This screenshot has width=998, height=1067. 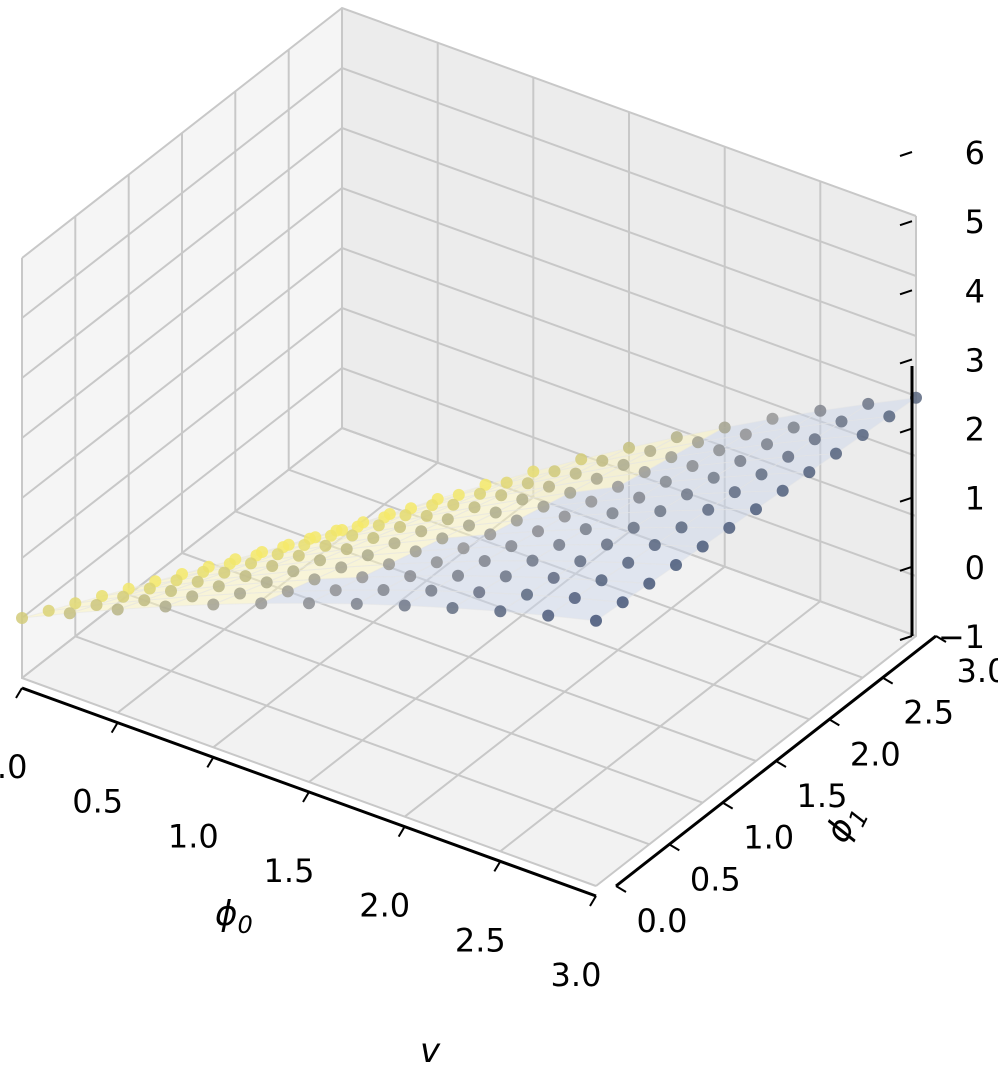 I want to click on z-tick-label: 3, so click(x=975, y=360).